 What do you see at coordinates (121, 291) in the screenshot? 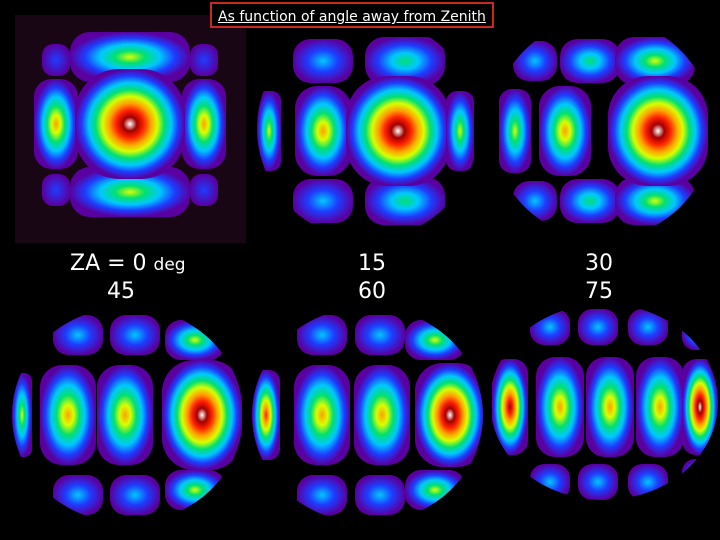
I see `label-za-45: 45` at bounding box center [121, 291].